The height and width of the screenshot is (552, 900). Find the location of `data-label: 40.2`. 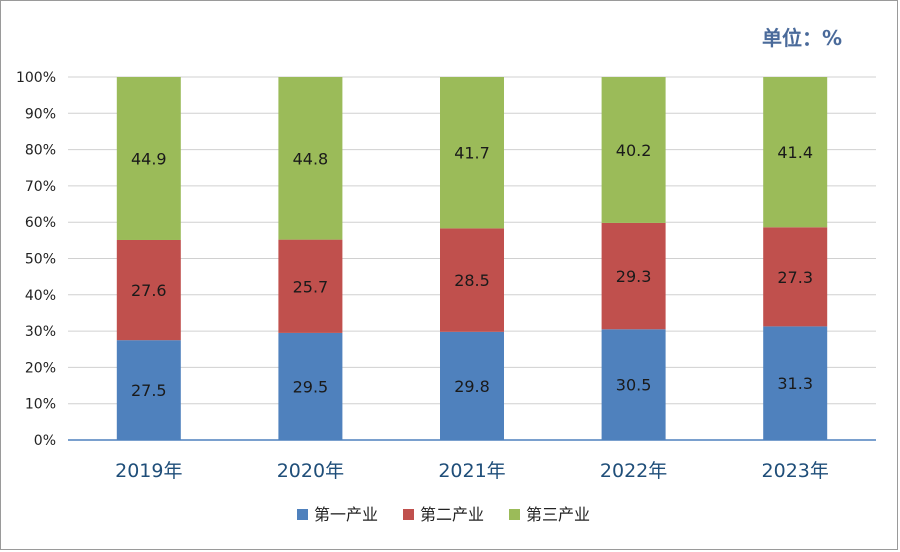

data-label: 40.2 is located at coordinates (634, 150).